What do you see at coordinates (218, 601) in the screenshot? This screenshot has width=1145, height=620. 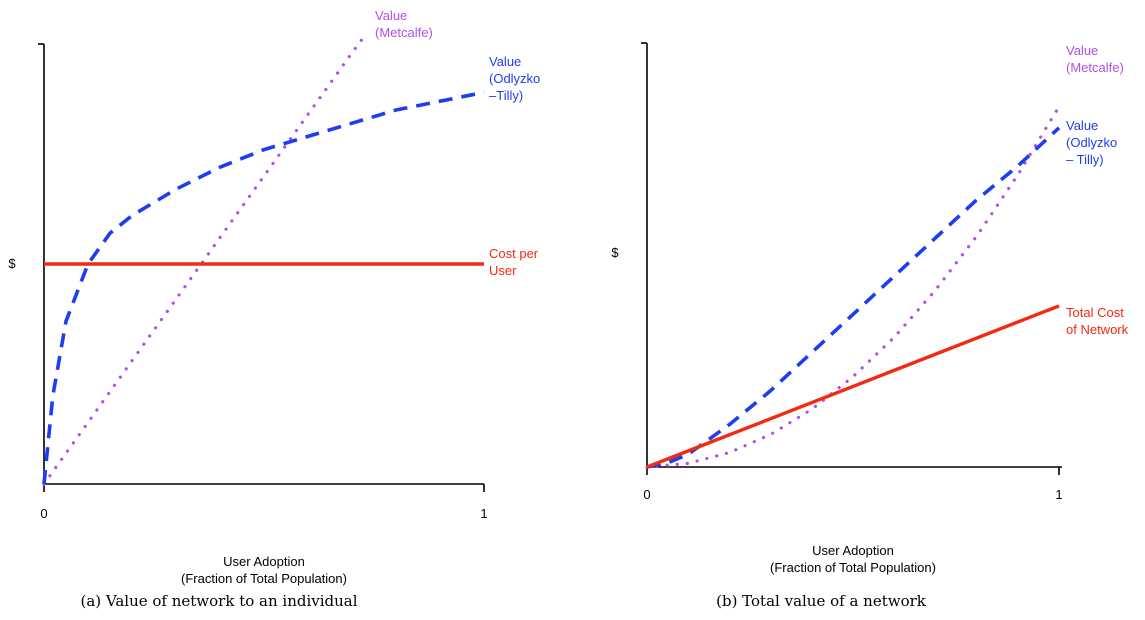 I see `chart-caption: (a) Value of network to an individual` at bounding box center [218, 601].